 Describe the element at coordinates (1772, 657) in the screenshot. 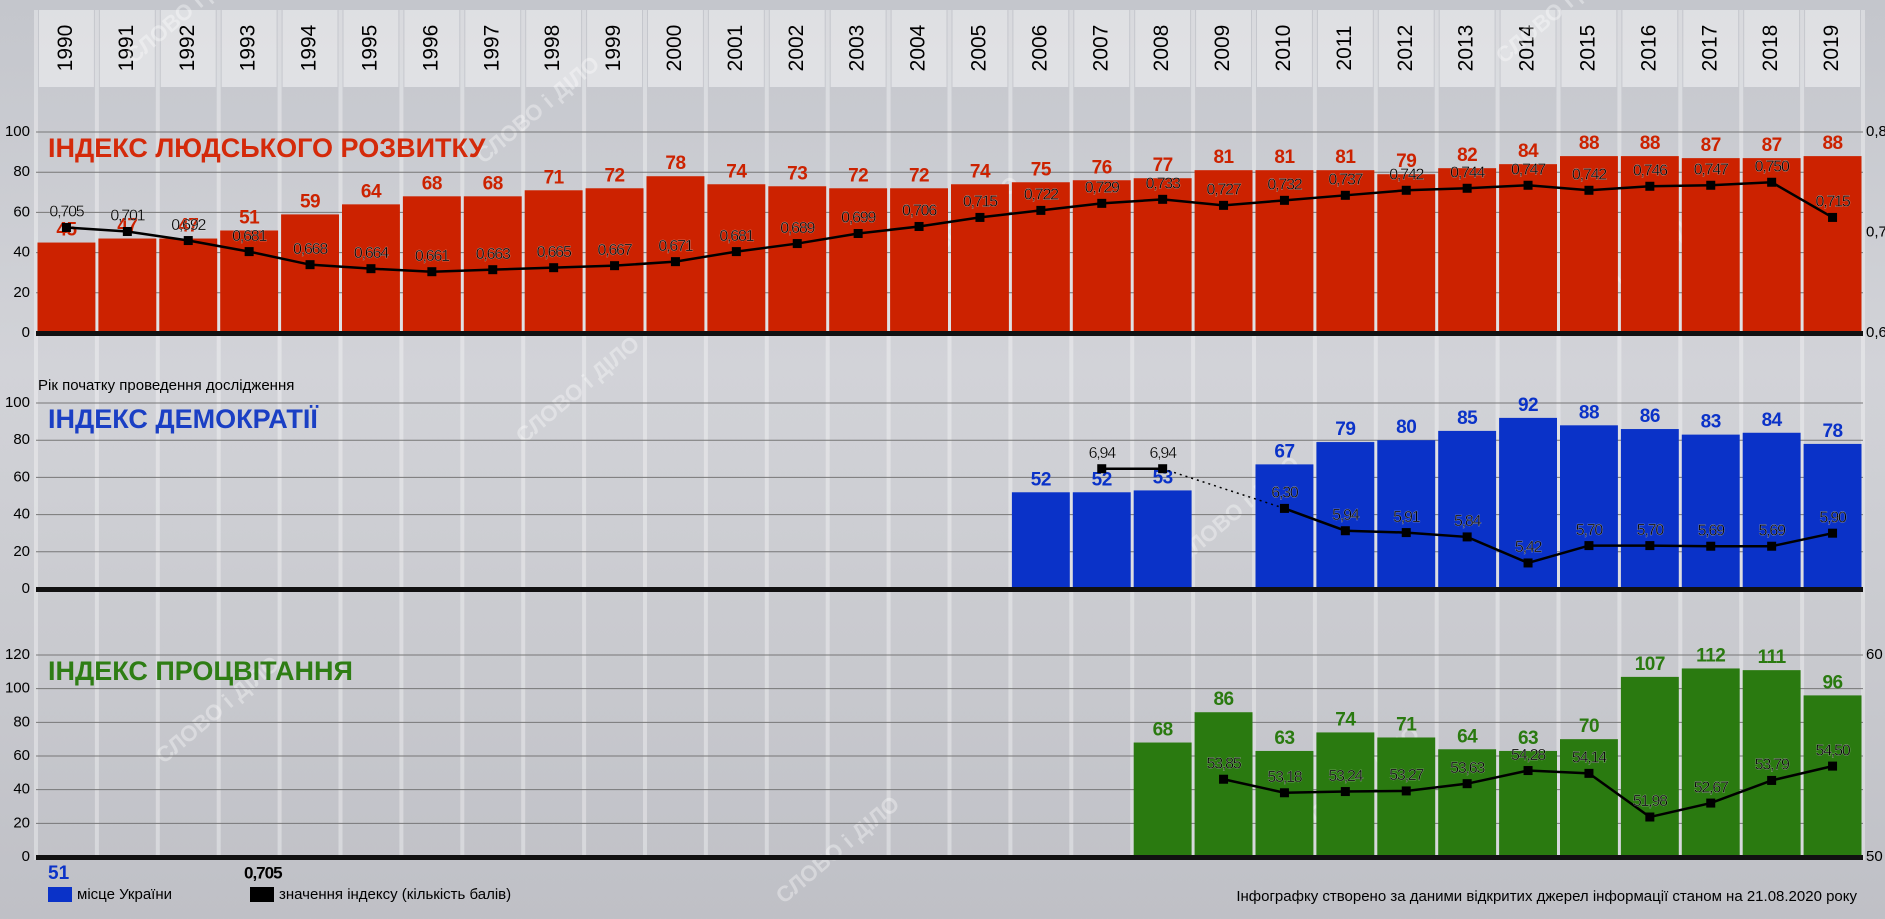

I see `bar-label: 111` at that location.